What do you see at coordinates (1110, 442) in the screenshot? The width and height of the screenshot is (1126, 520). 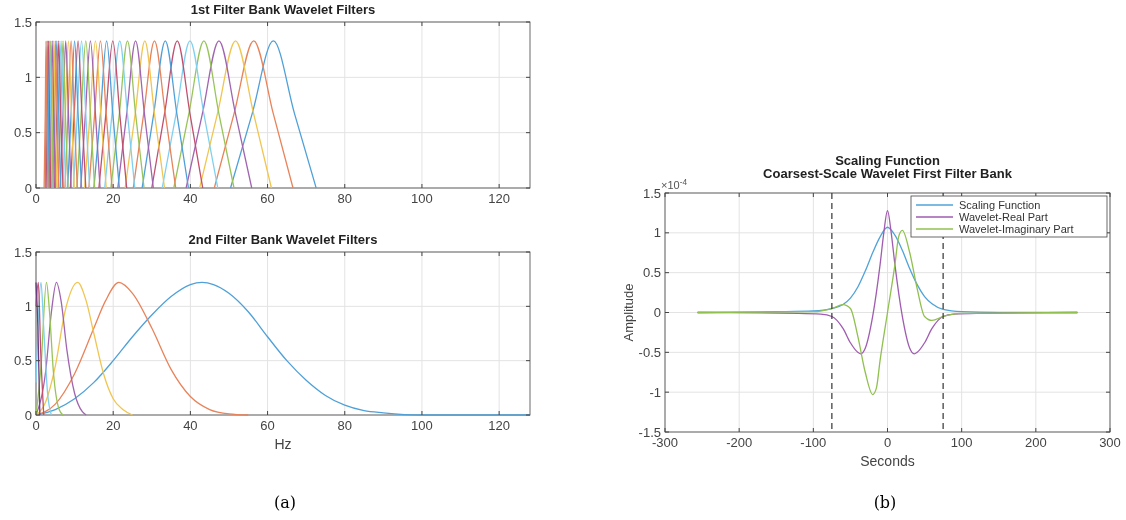 I see `x-tick-label: 300` at bounding box center [1110, 442].